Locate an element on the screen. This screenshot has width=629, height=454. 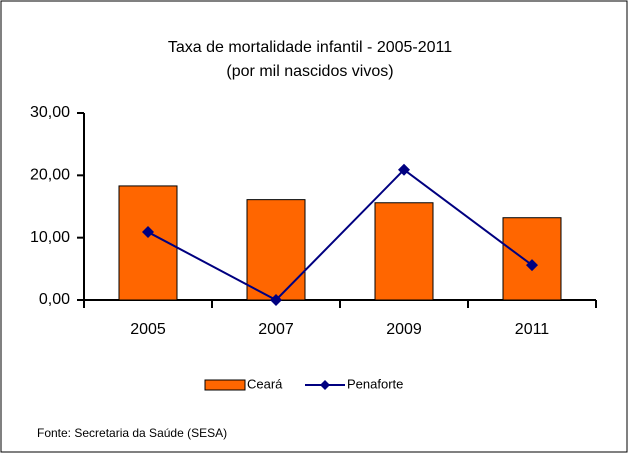
legend-label: Penaforte is located at coordinates (375, 383).